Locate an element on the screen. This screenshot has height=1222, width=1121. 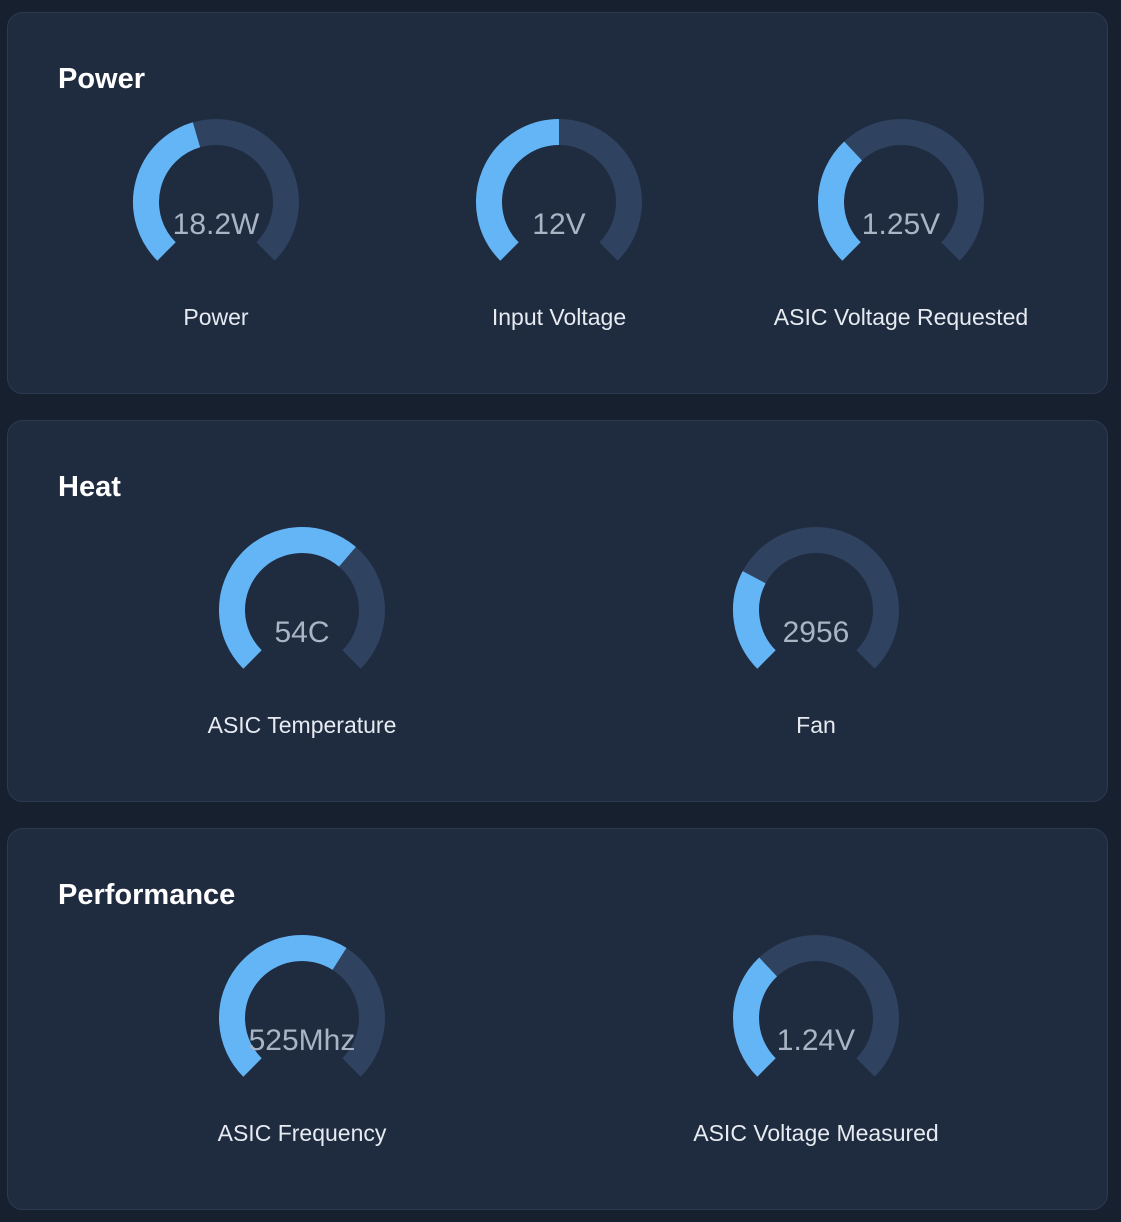
gauge-label: Input Voltage is located at coordinates (559, 317).